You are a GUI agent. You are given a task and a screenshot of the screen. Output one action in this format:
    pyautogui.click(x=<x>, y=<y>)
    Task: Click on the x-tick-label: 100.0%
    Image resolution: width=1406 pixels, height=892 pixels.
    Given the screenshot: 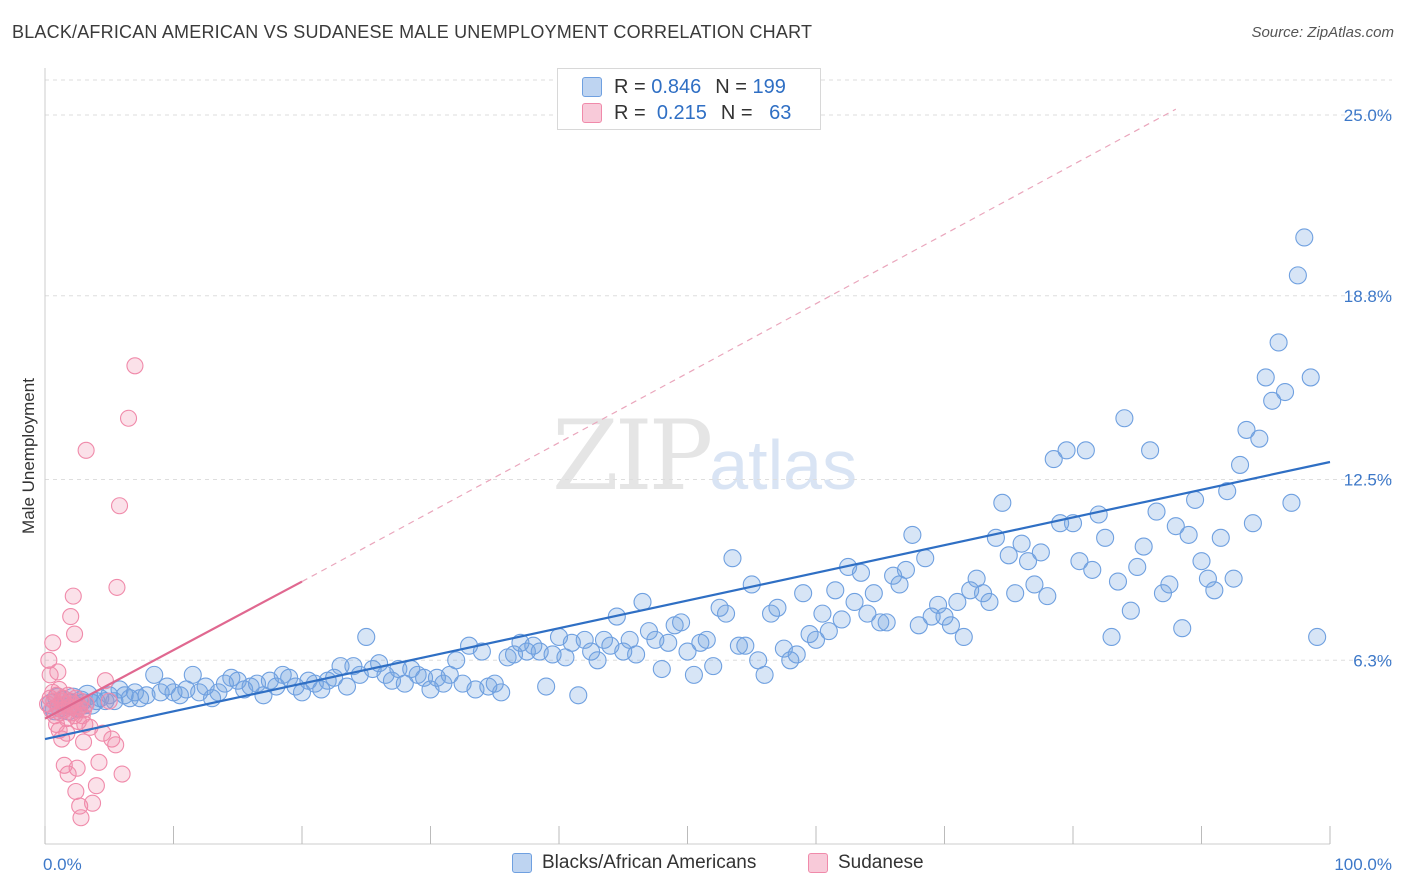 What is the action you would take?
    pyautogui.click(x=1363, y=864)
    